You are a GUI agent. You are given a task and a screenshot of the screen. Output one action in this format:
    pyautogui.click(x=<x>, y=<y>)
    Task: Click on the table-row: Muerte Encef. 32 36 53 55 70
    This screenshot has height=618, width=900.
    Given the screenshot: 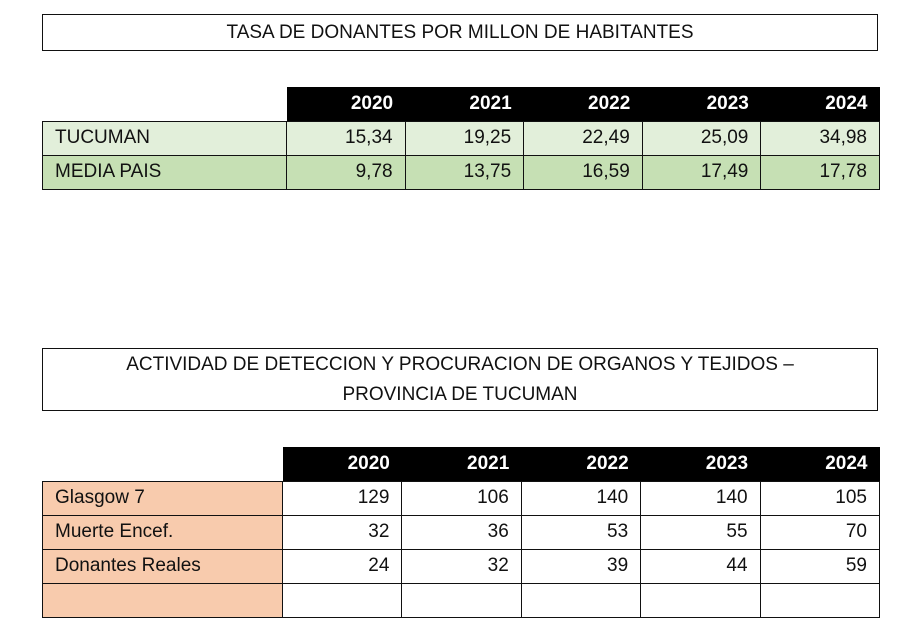 What is the action you would take?
    pyautogui.click(x=461, y=532)
    